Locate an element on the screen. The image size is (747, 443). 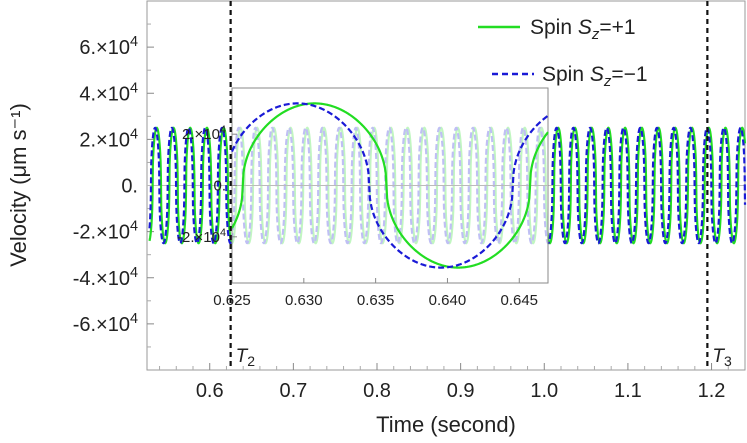
y-tick-label: -2.×104 is located at coordinates (105, 231).